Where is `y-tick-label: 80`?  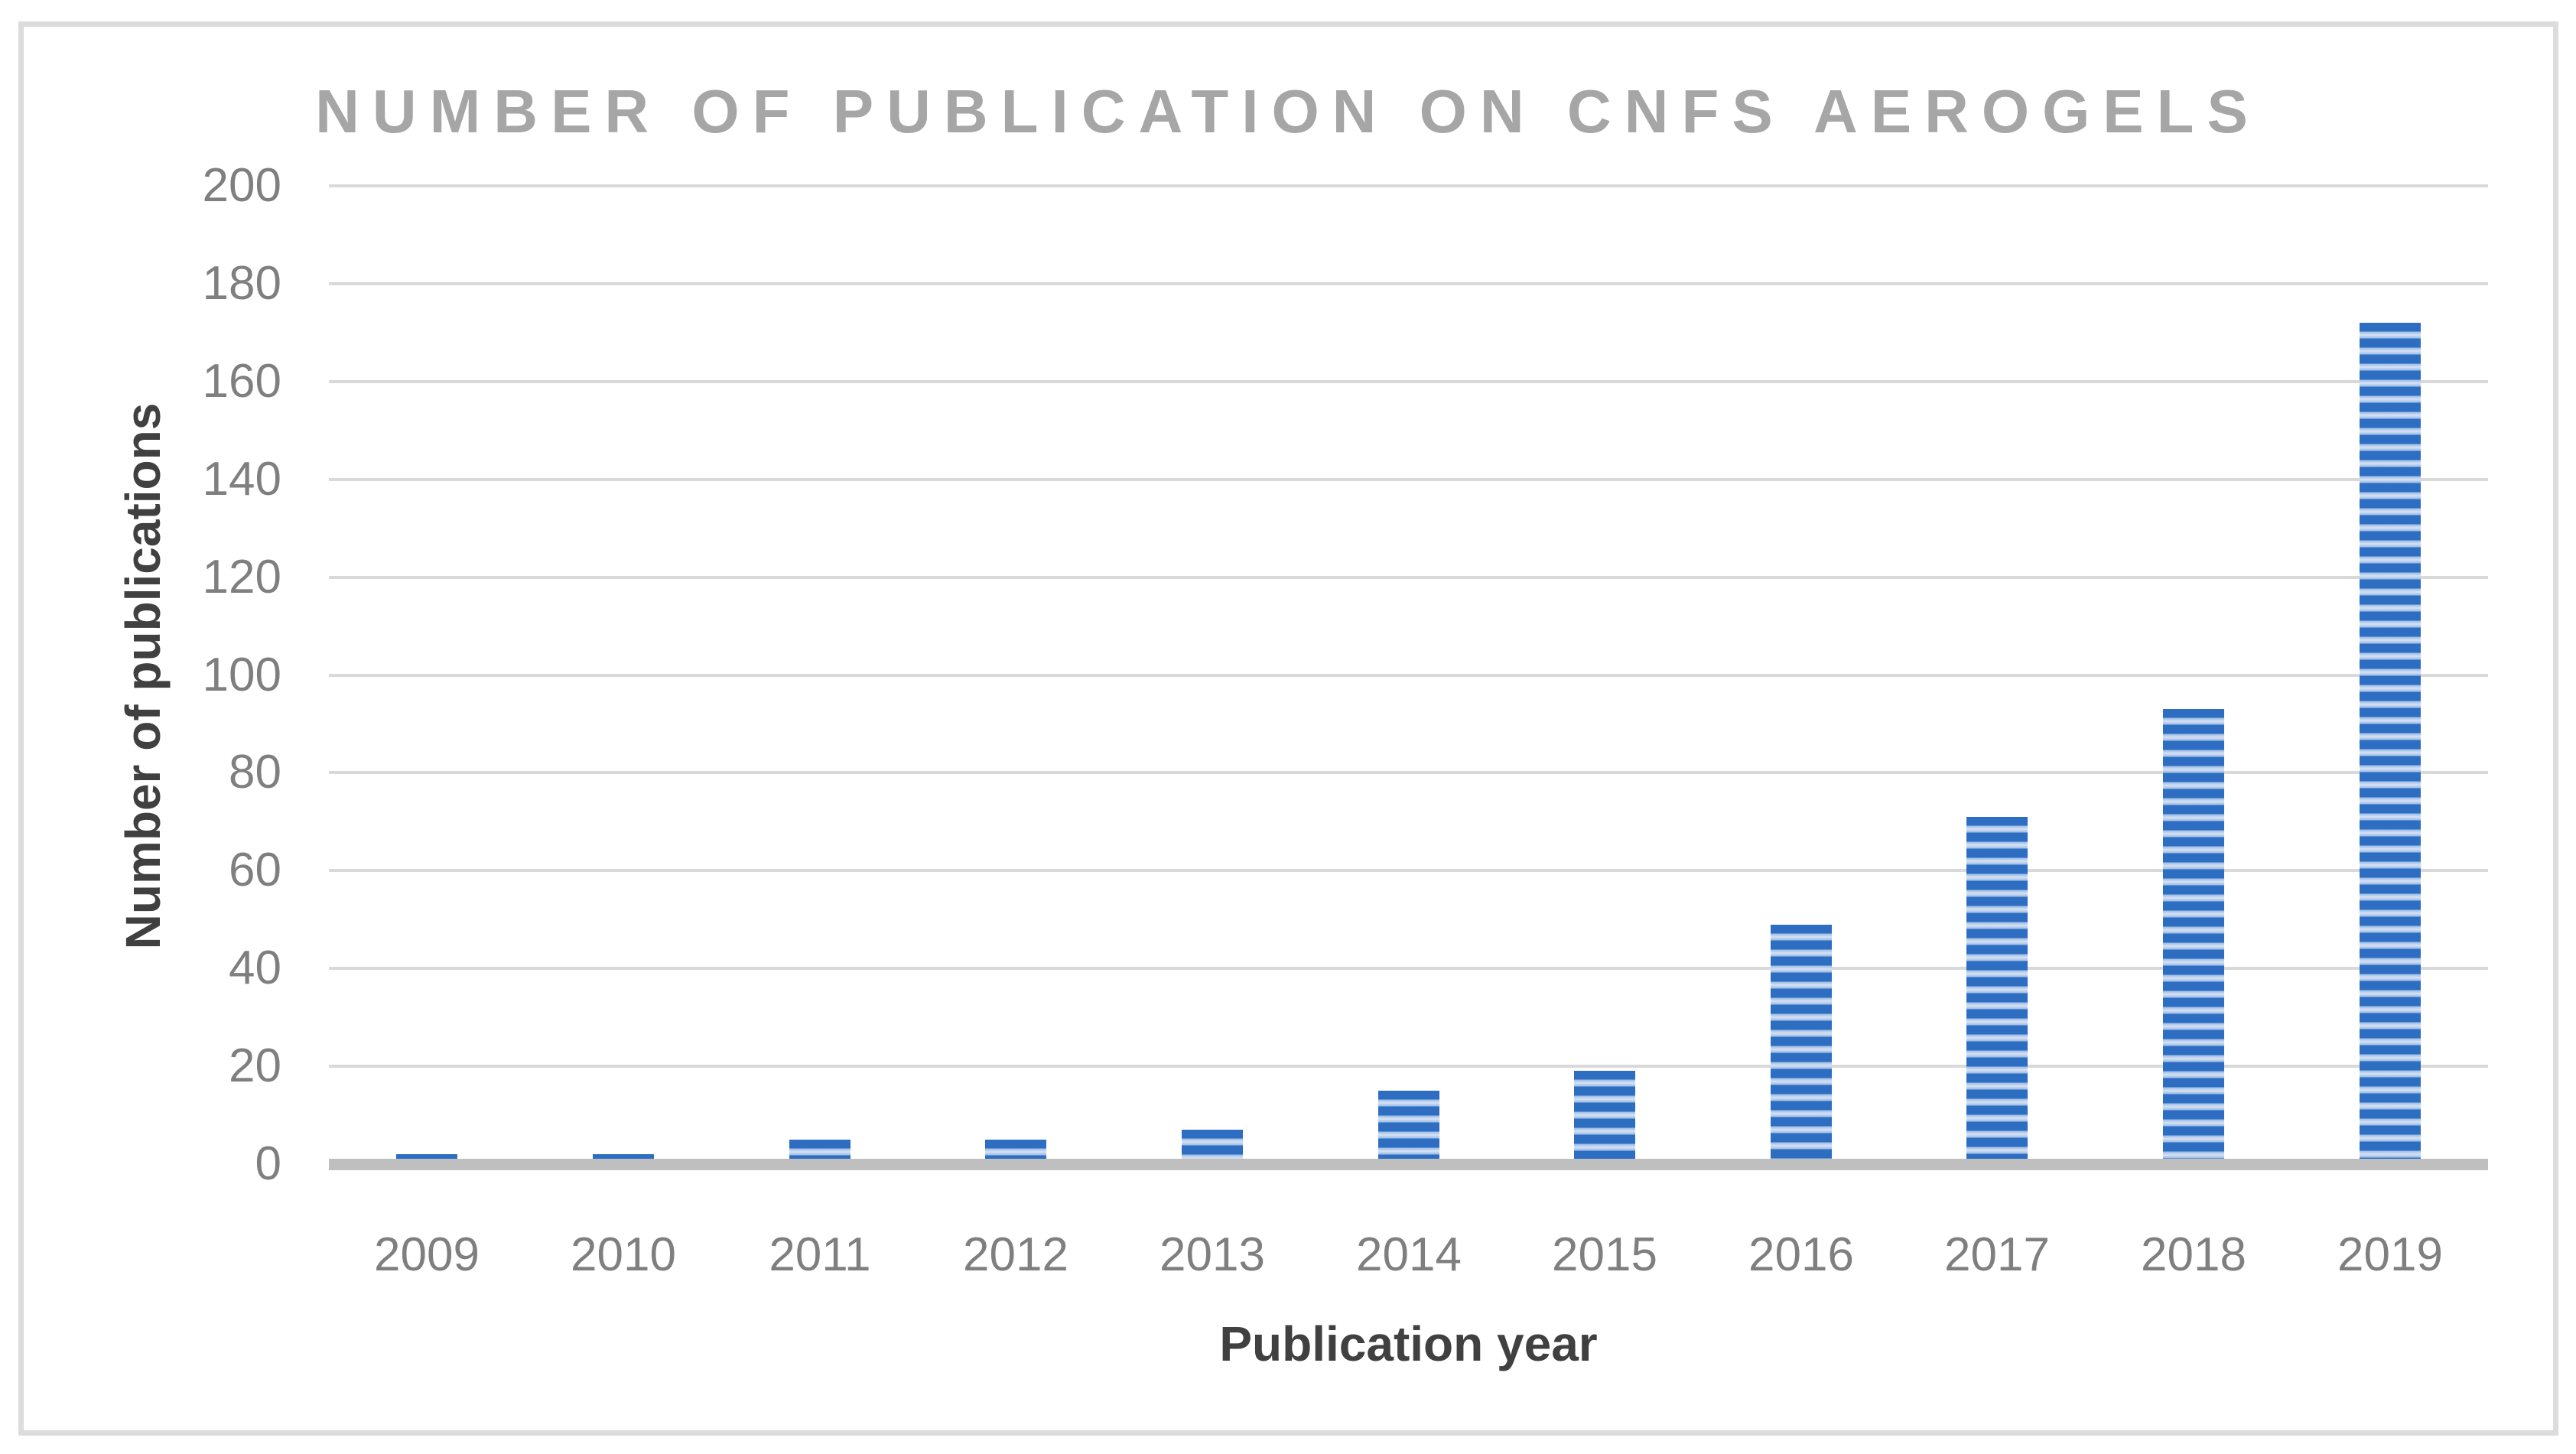 y-tick-label: 80 is located at coordinates (255, 773).